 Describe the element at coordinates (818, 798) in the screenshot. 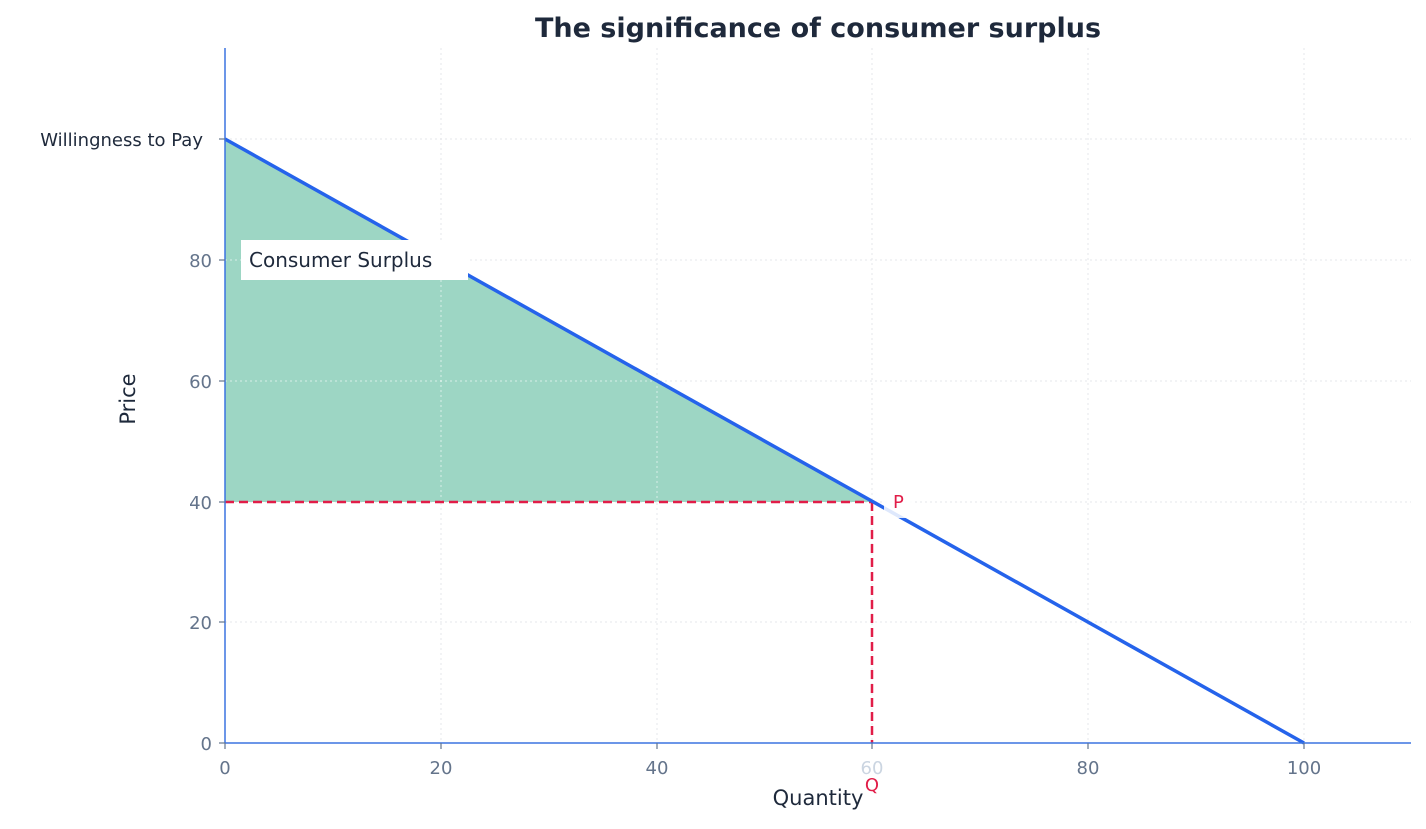

I see `x-axis-label: Quantity` at that location.